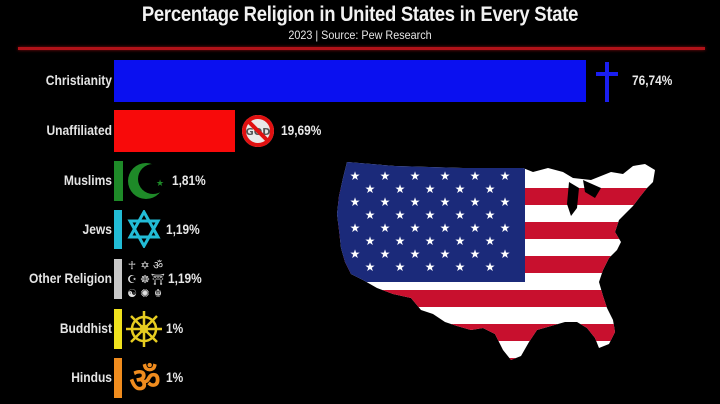 Image resolution: width=720 pixels, height=404 pixels. I want to click on bar-muslims, so click(118, 181).